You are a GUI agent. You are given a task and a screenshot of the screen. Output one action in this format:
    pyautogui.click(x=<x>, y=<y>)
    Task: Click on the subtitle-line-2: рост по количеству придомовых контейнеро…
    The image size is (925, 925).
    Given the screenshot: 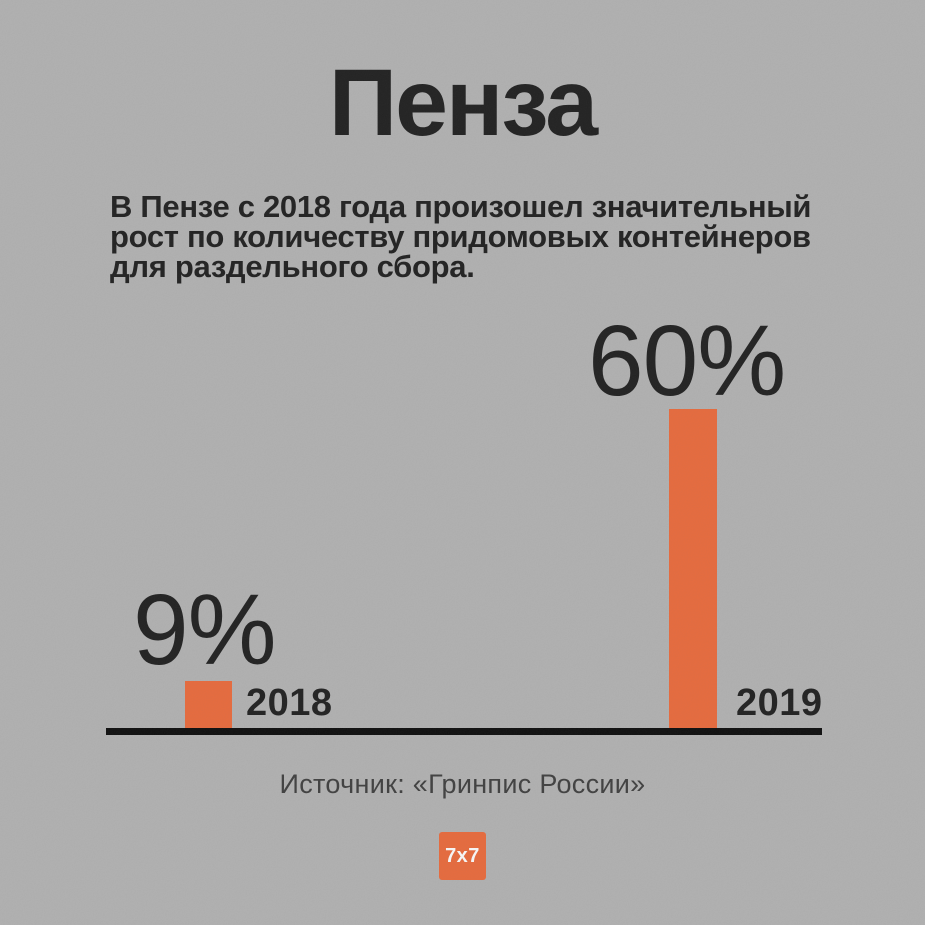 What is the action you would take?
    pyautogui.click(x=460, y=236)
    